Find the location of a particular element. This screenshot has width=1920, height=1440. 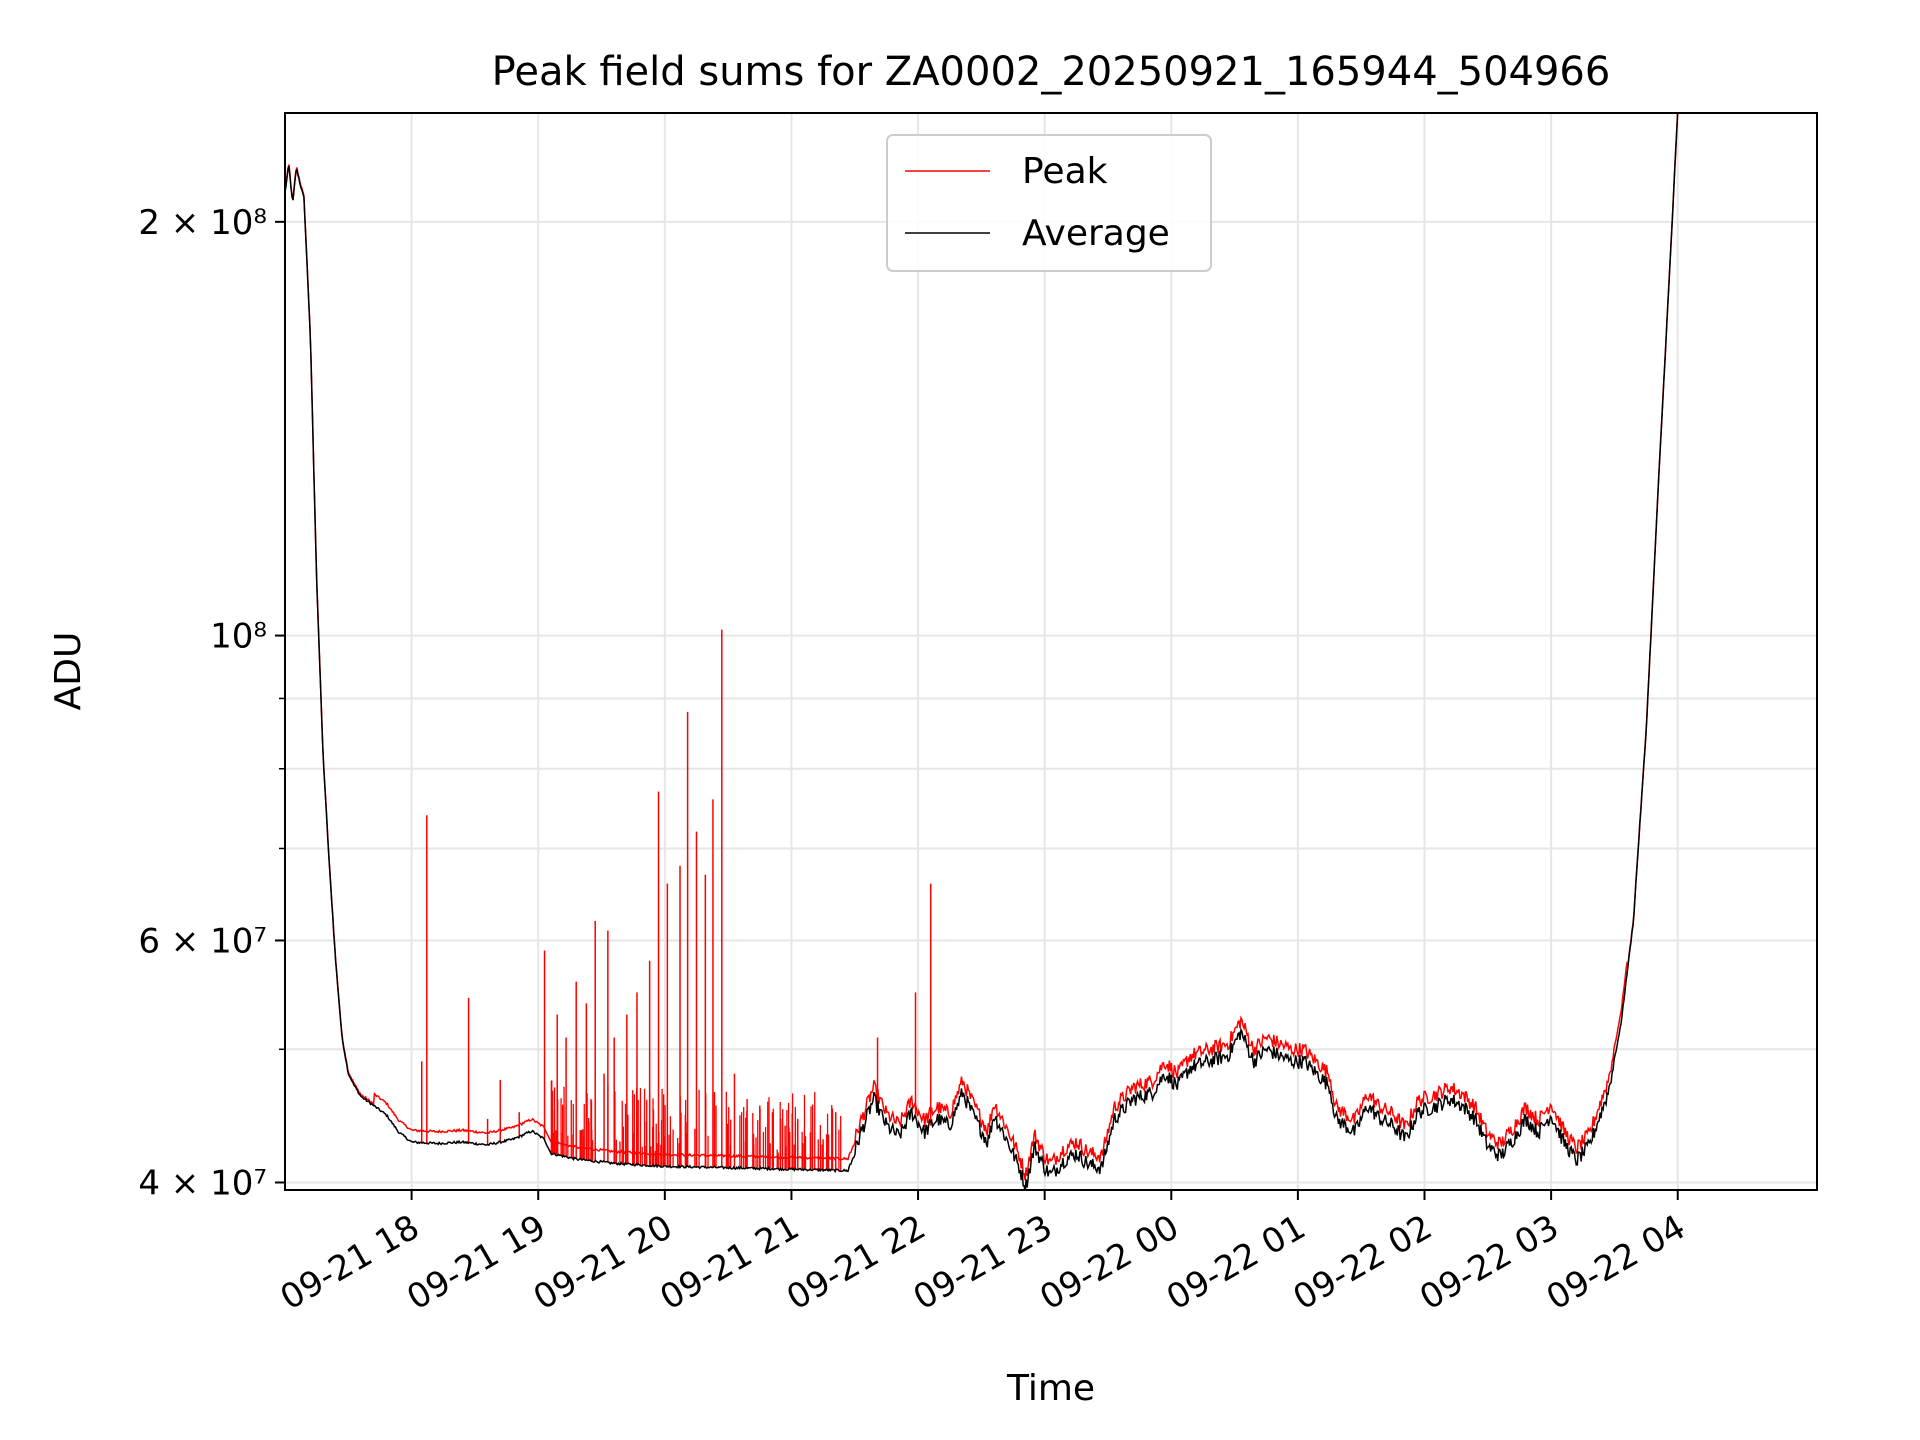

y-axis-label: ADU is located at coordinates (68, 671).